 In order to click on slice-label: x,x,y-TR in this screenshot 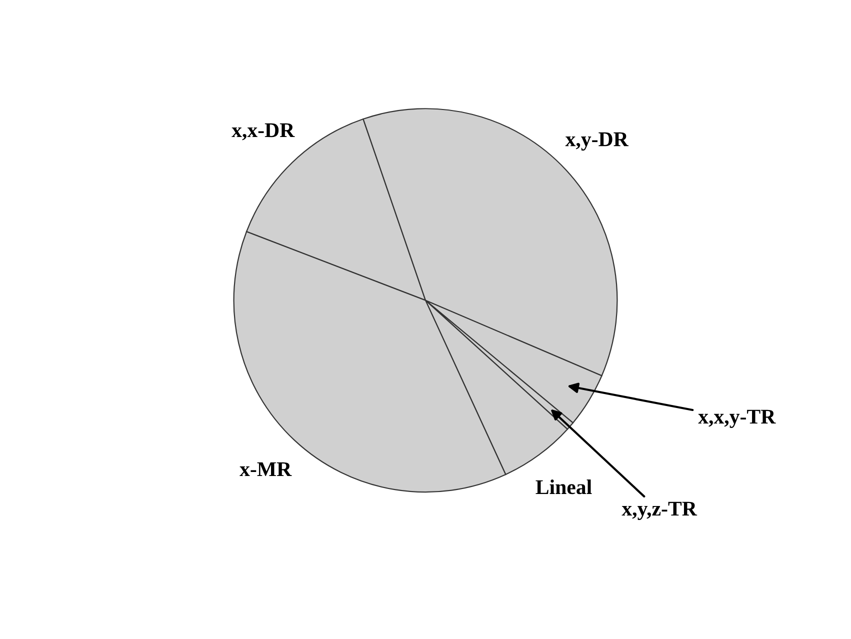, I will do `click(737, 419)`.